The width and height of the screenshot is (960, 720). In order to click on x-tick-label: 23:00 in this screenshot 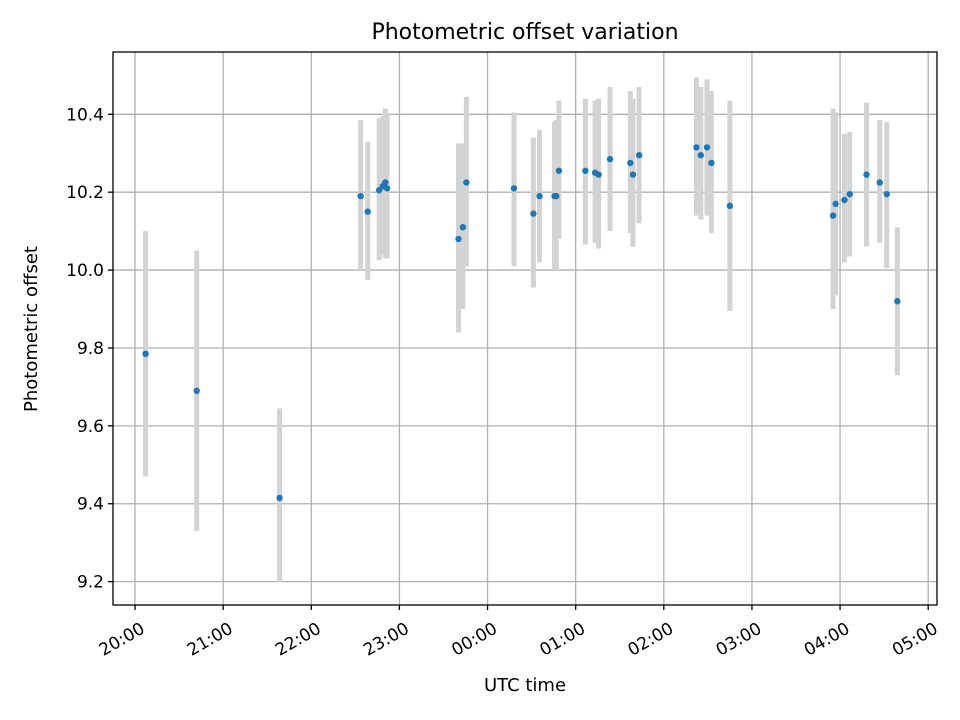, I will do `click(386, 640)`.